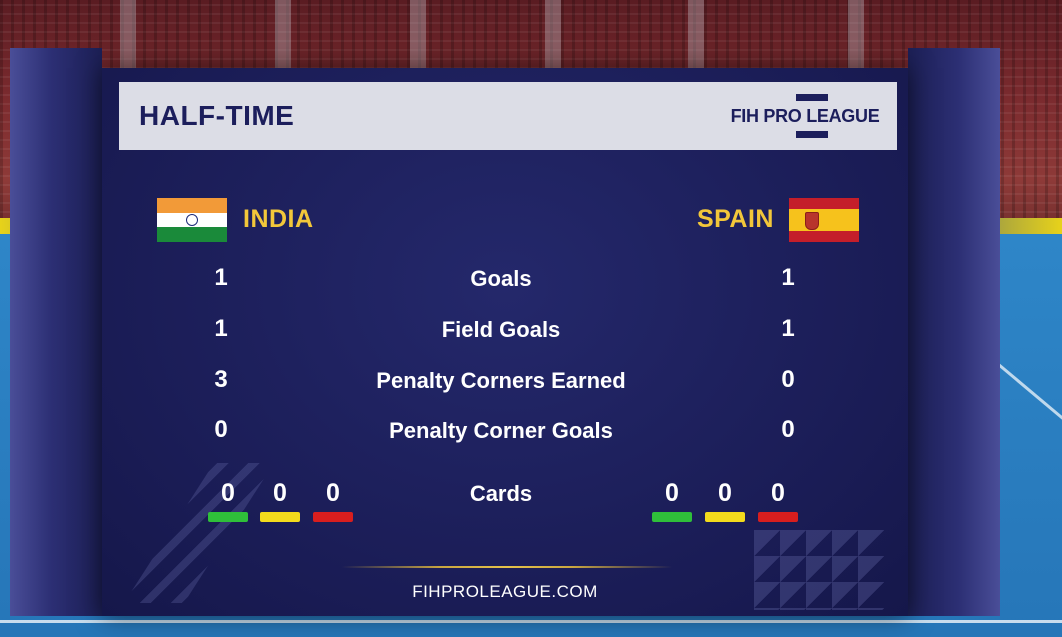 The height and width of the screenshot is (637, 1062). What do you see at coordinates (778, 493) in the screenshot?
I see `away-red-card-count: 0` at bounding box center [778, 493].